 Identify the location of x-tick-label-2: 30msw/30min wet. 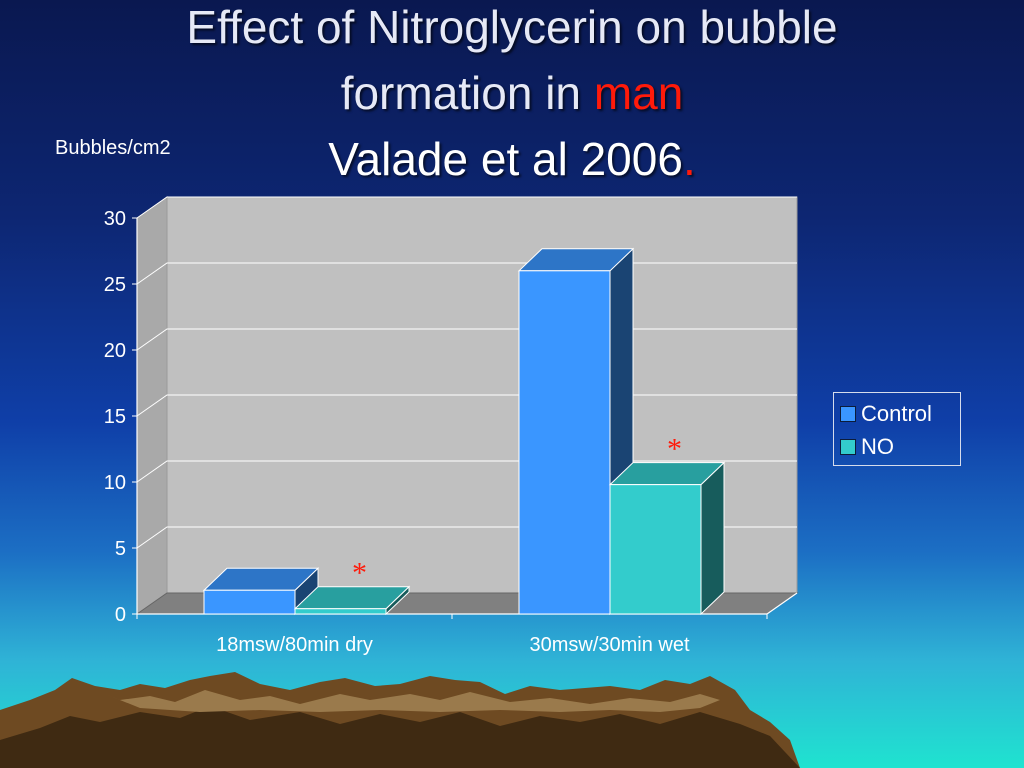
(609, 645).